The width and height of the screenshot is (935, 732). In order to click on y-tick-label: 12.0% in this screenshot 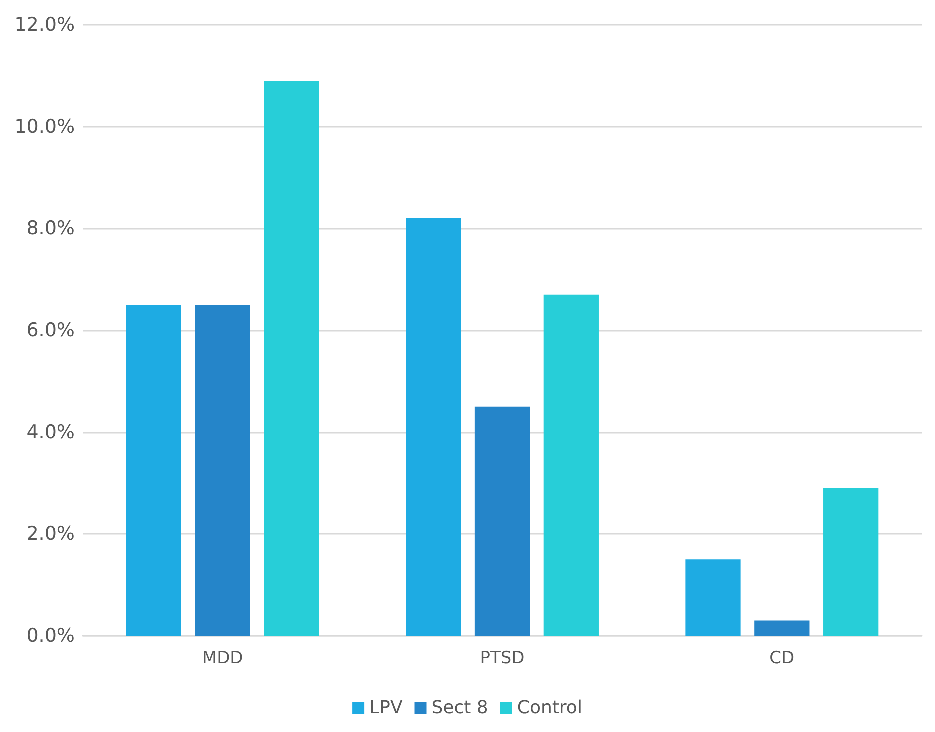, I will do `click(44, 25)`.